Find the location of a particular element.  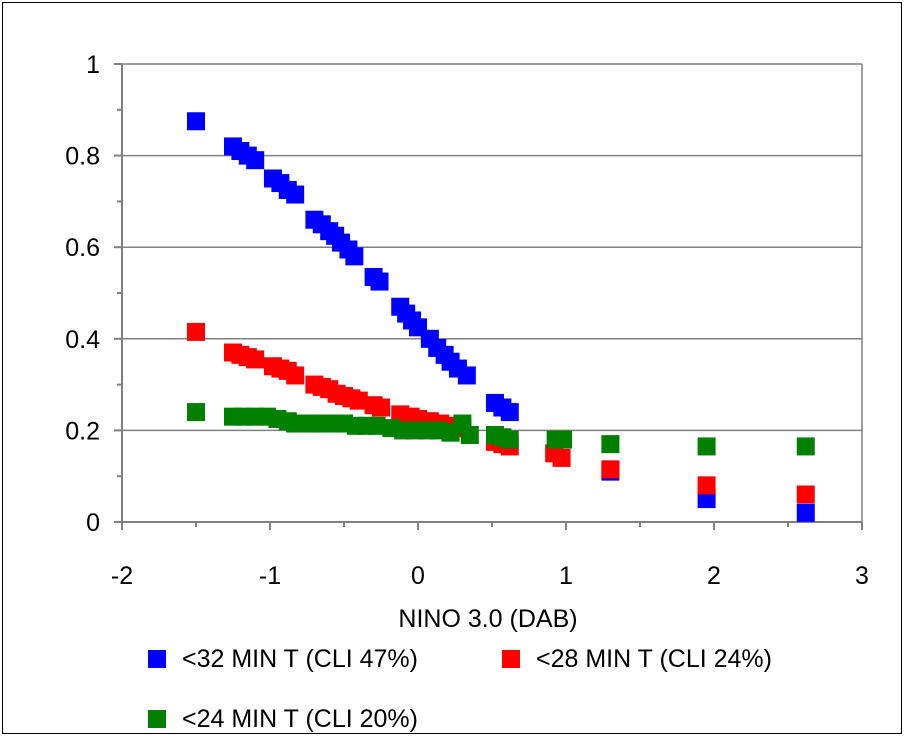

x-tick-label: 2 is located at coordinates (714, 576).